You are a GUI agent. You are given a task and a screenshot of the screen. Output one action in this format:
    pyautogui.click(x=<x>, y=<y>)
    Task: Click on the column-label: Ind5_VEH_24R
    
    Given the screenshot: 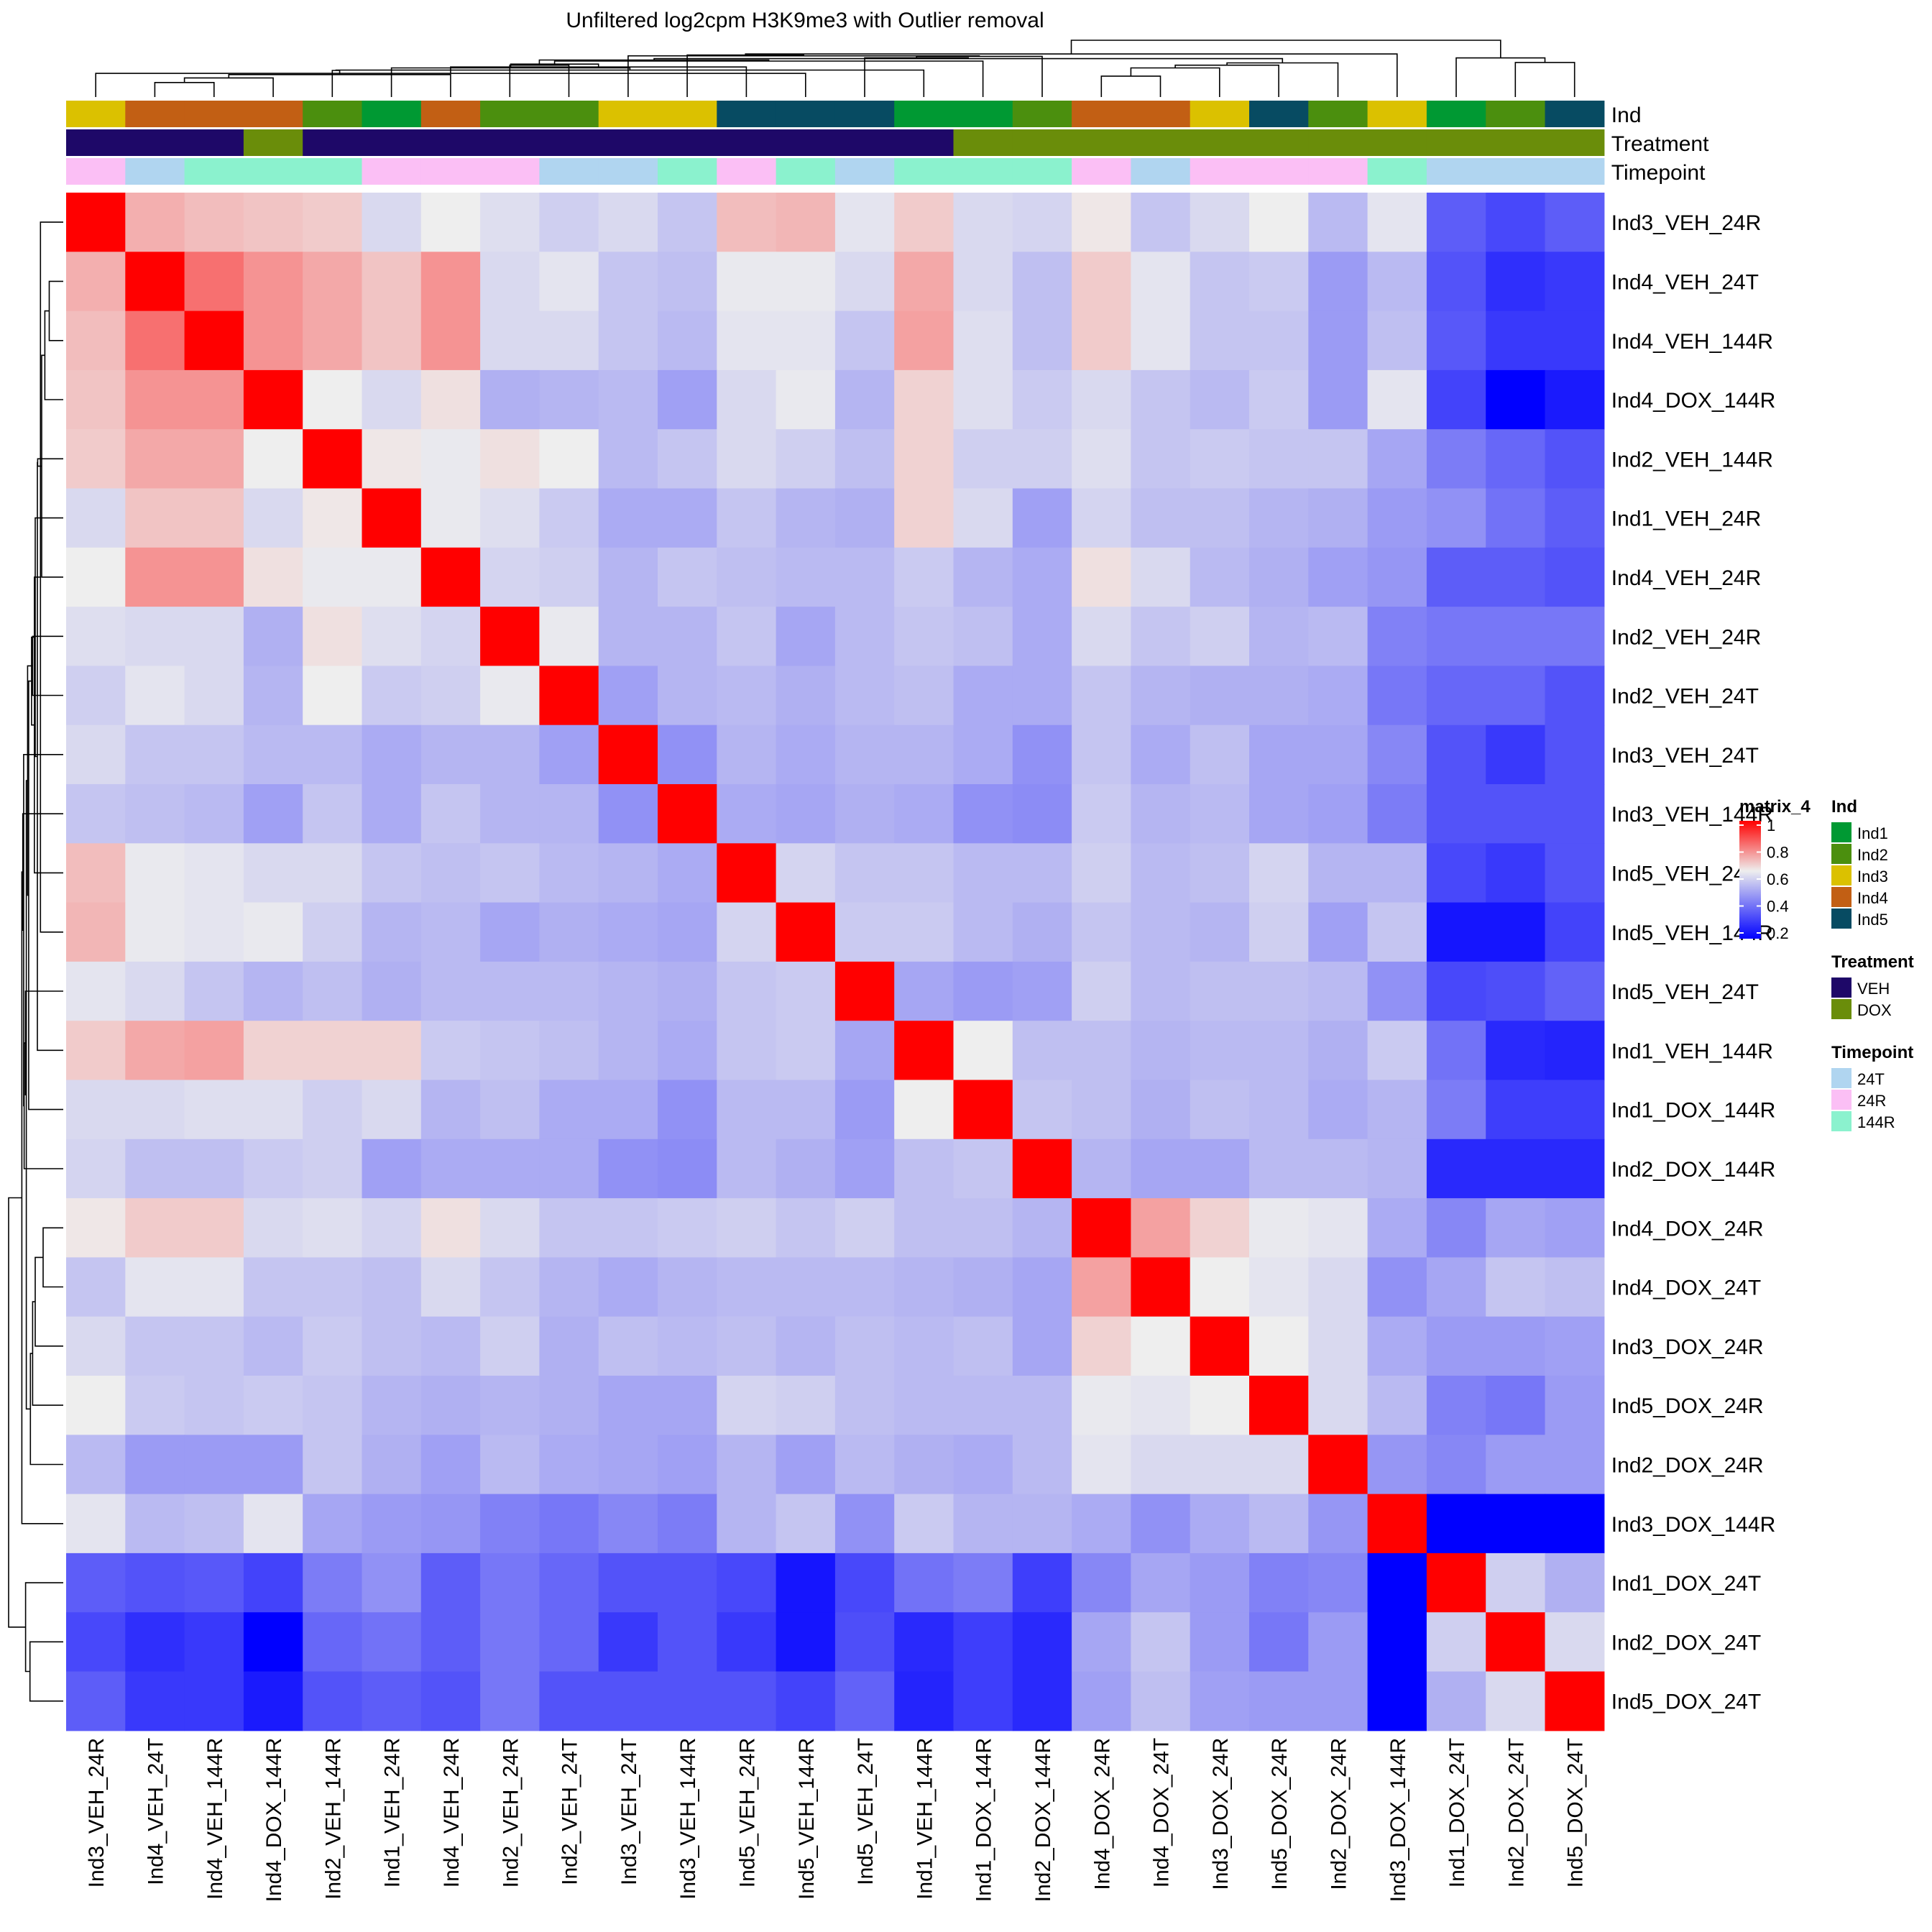 What is the action you would take?
    pyautogui.click(x=747, y=1812)
    